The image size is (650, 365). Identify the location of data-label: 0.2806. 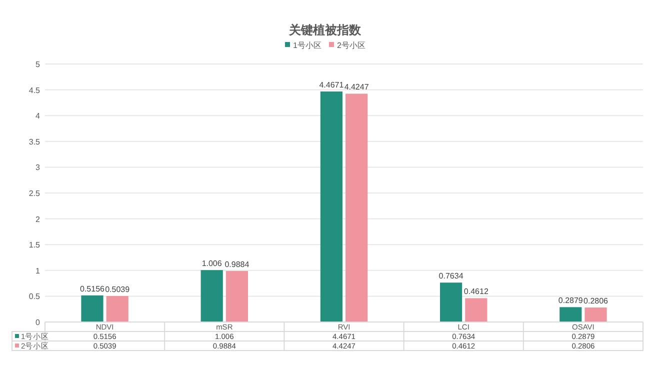
(596, 301).